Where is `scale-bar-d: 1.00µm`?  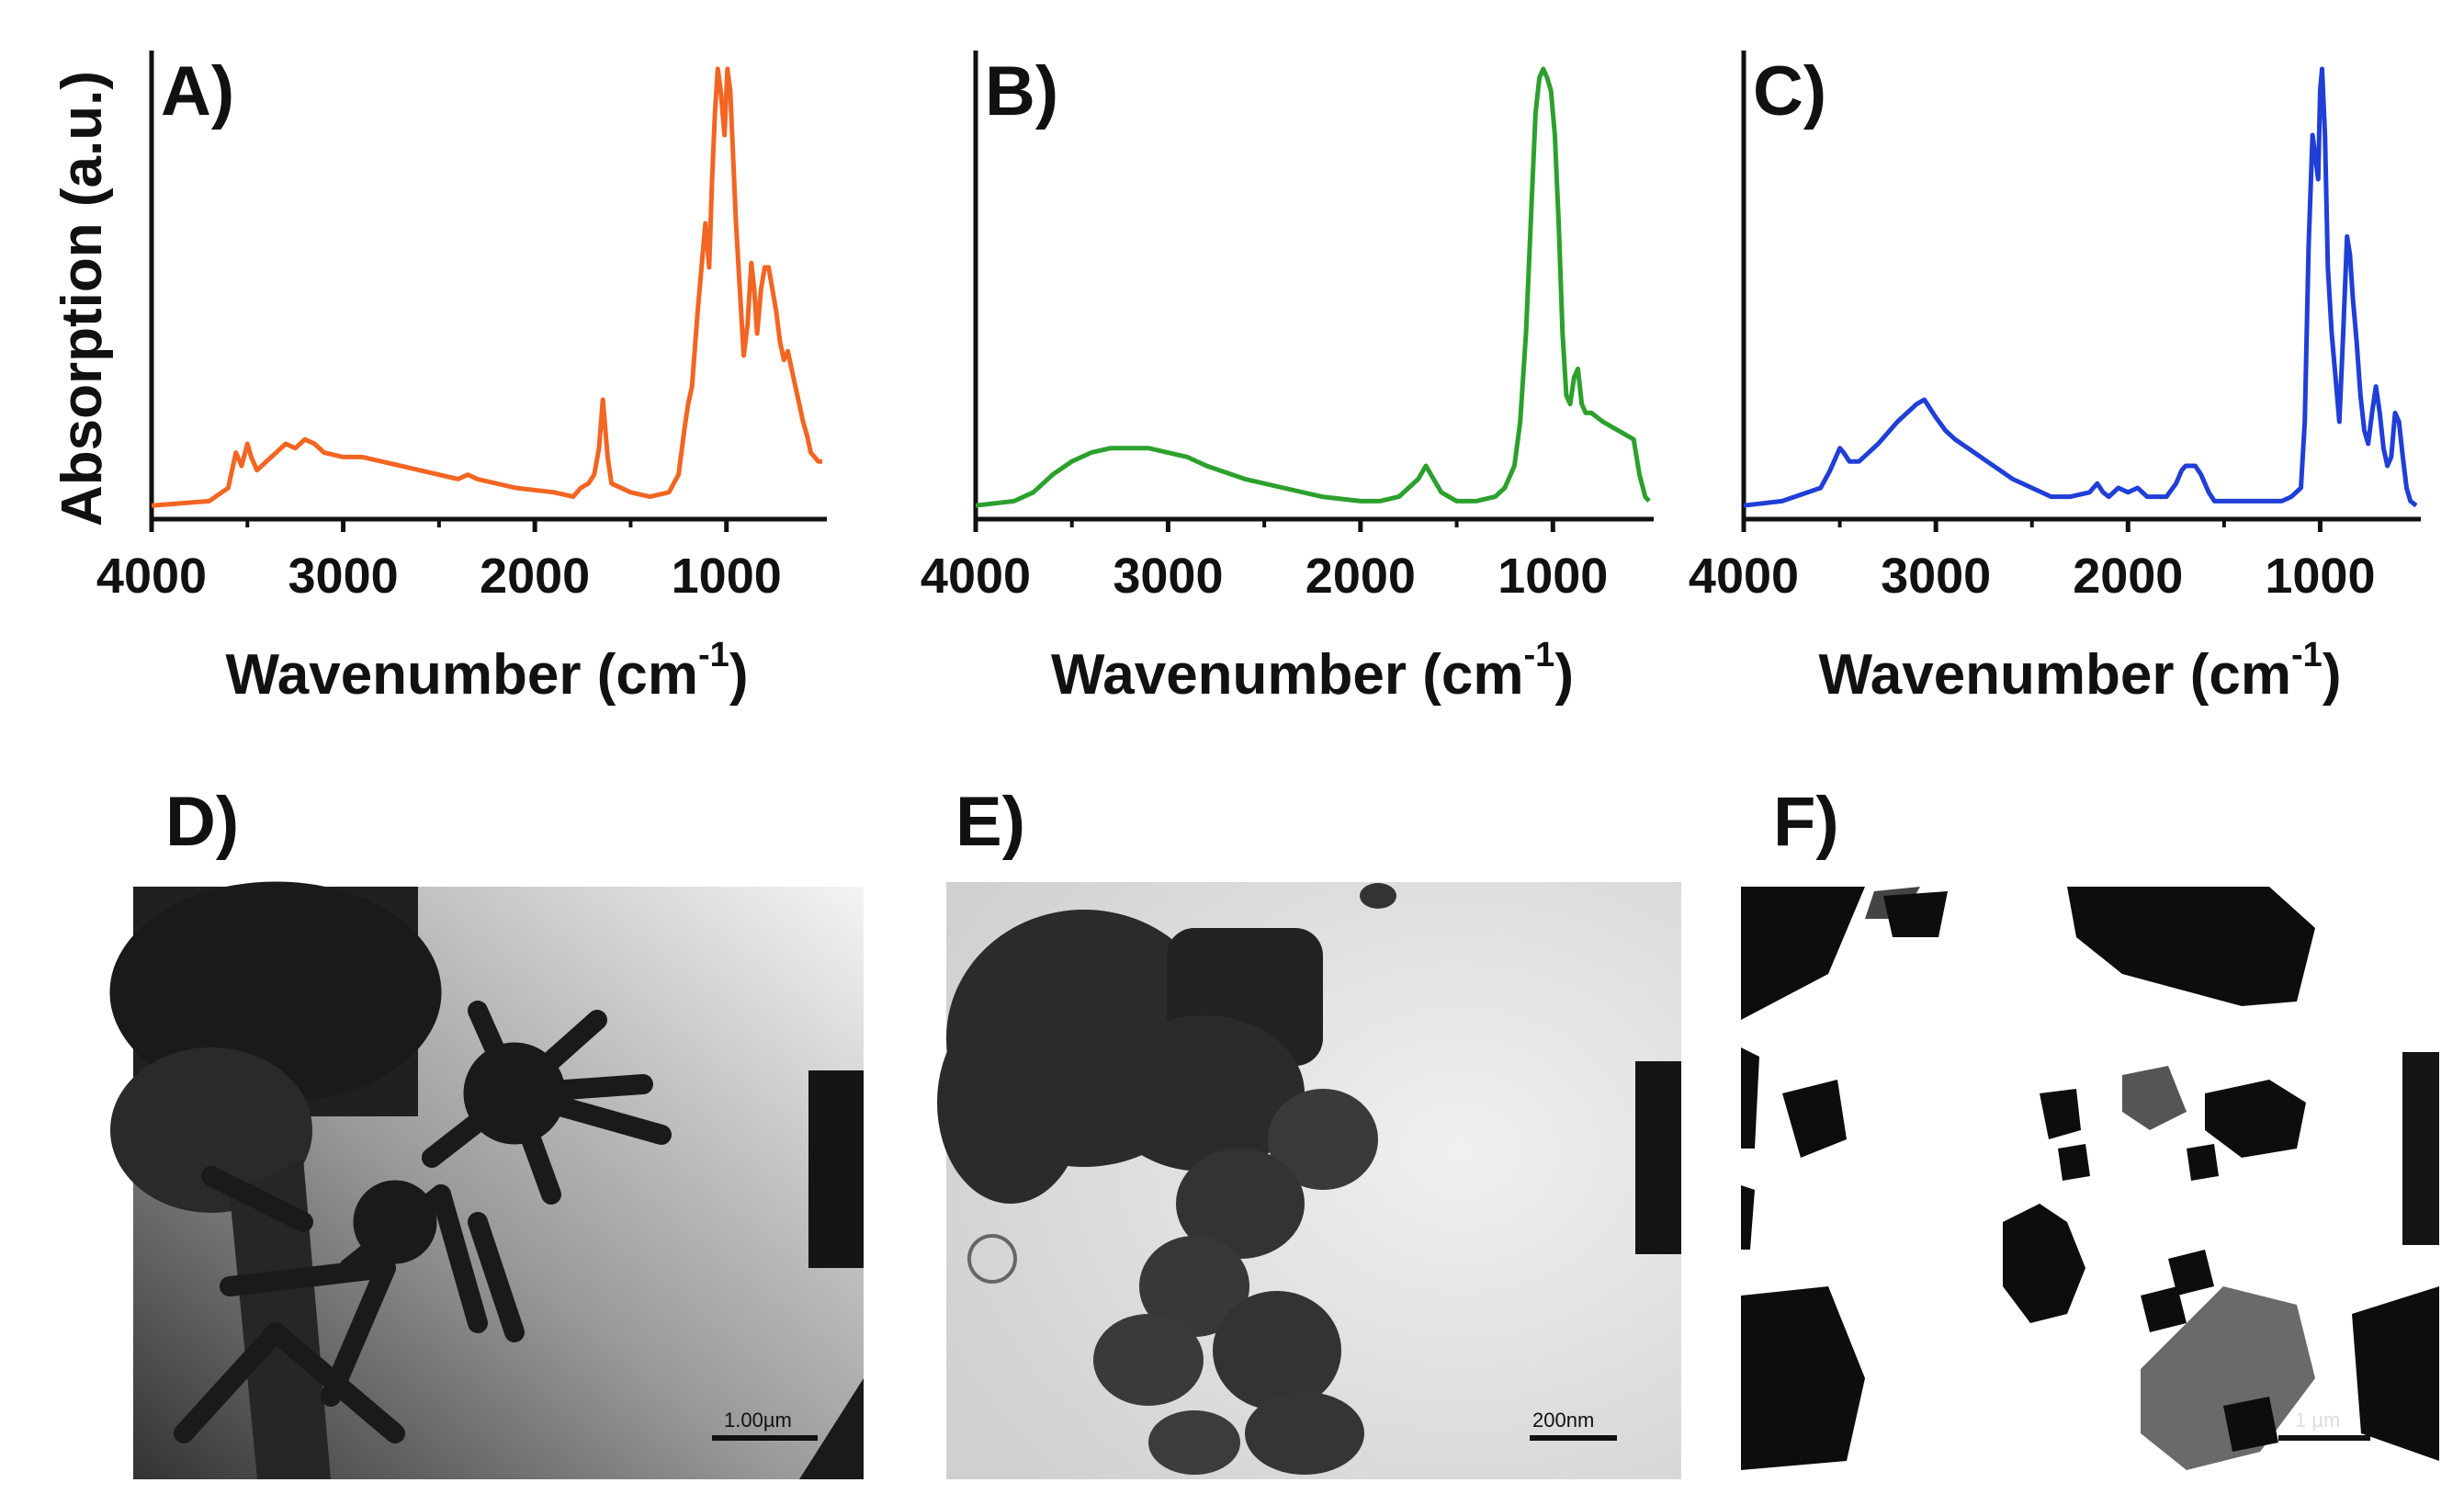 scale-bar-d: 1.00µm is located at coordinates (765, 1425).